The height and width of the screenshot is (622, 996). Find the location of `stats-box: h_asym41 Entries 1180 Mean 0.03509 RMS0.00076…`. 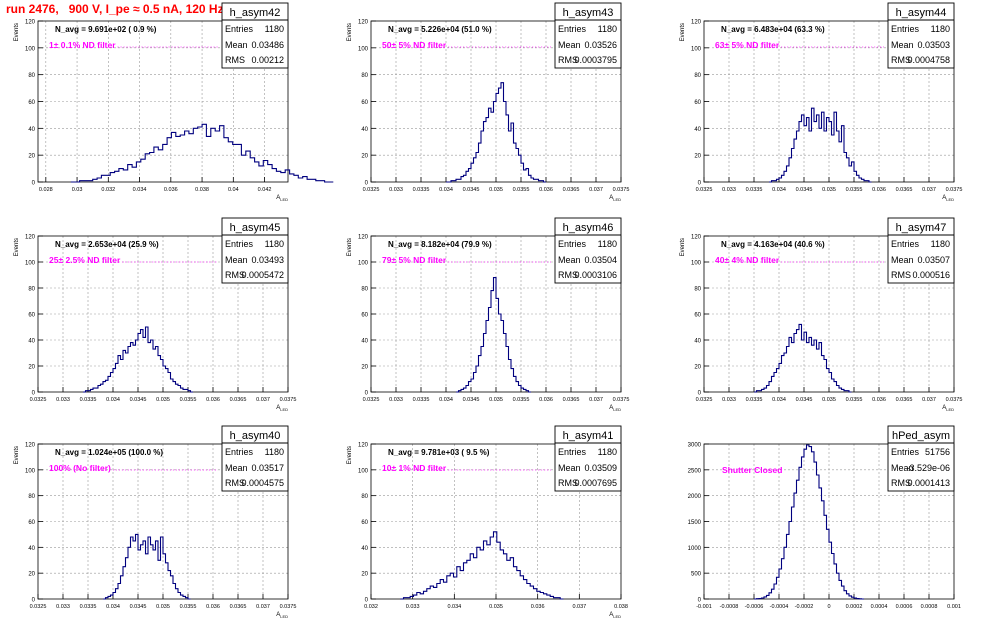

stats-box: h_asym41 Entries 1180 Mean 0.03509 RMS0.00076… is located at coordinates (588, 458).